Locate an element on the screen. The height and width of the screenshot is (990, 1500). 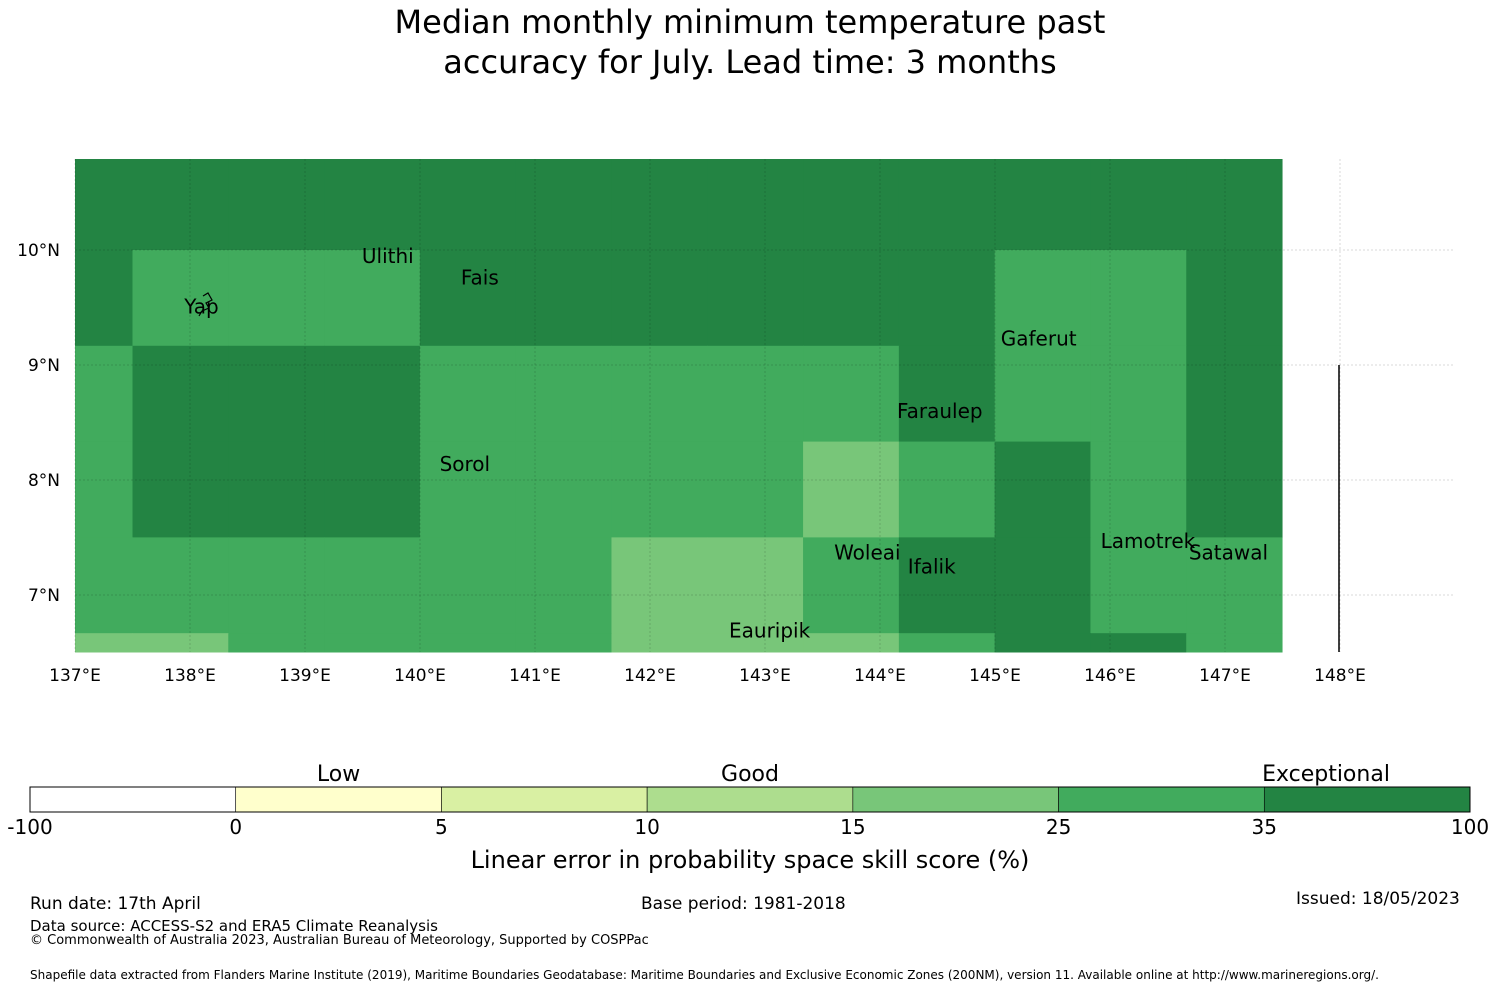
colorbar-boundary-labels: -100 0 5 10 15 25 35 100 is located at coordinates (748, 827).